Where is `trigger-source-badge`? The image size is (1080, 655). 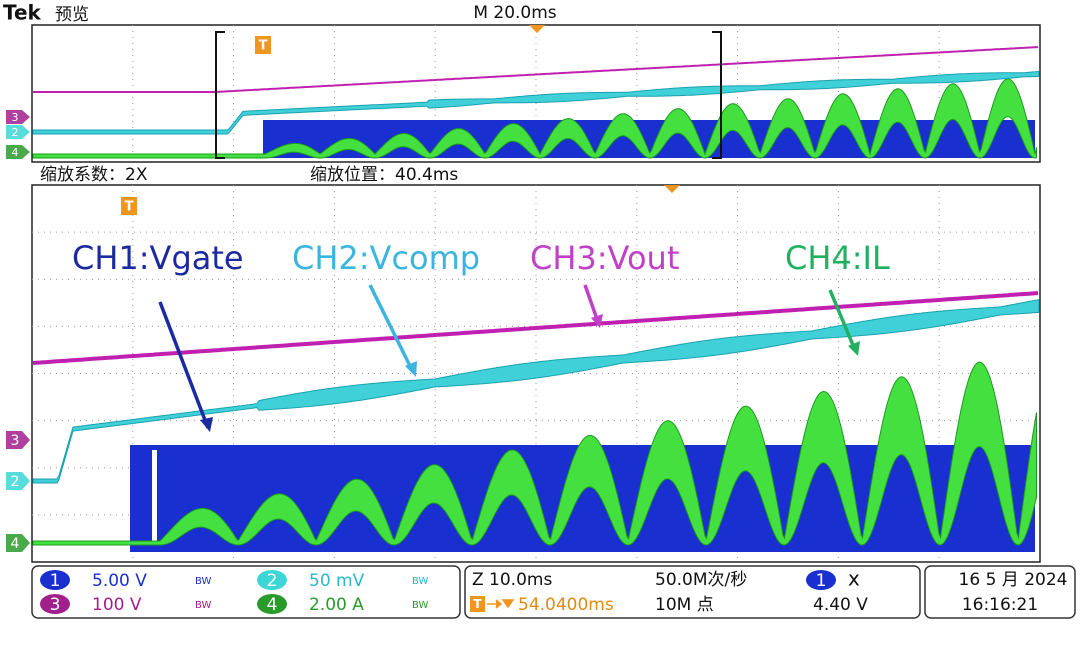 trigger-source-badge is located at coordinates (821, 580).